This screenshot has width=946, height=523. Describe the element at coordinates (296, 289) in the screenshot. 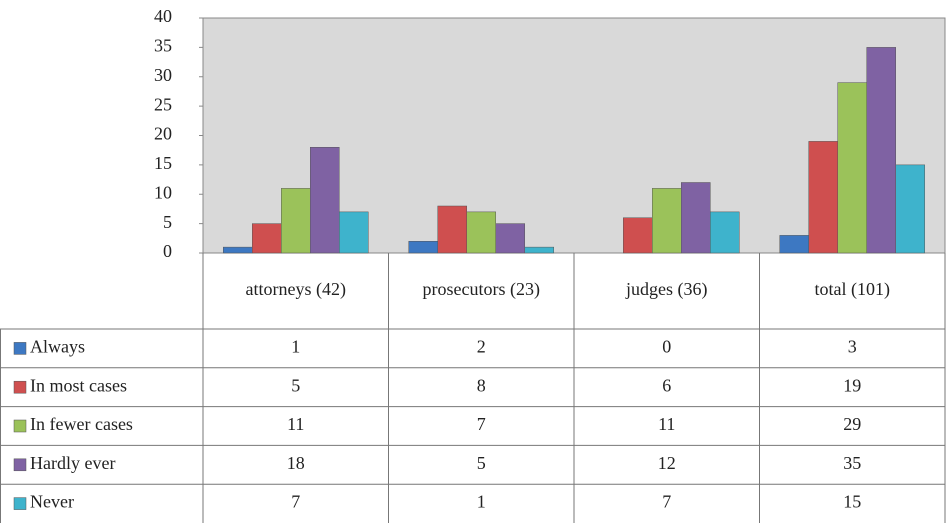

I see `x-tick-label: attorneys (42)` at that location.